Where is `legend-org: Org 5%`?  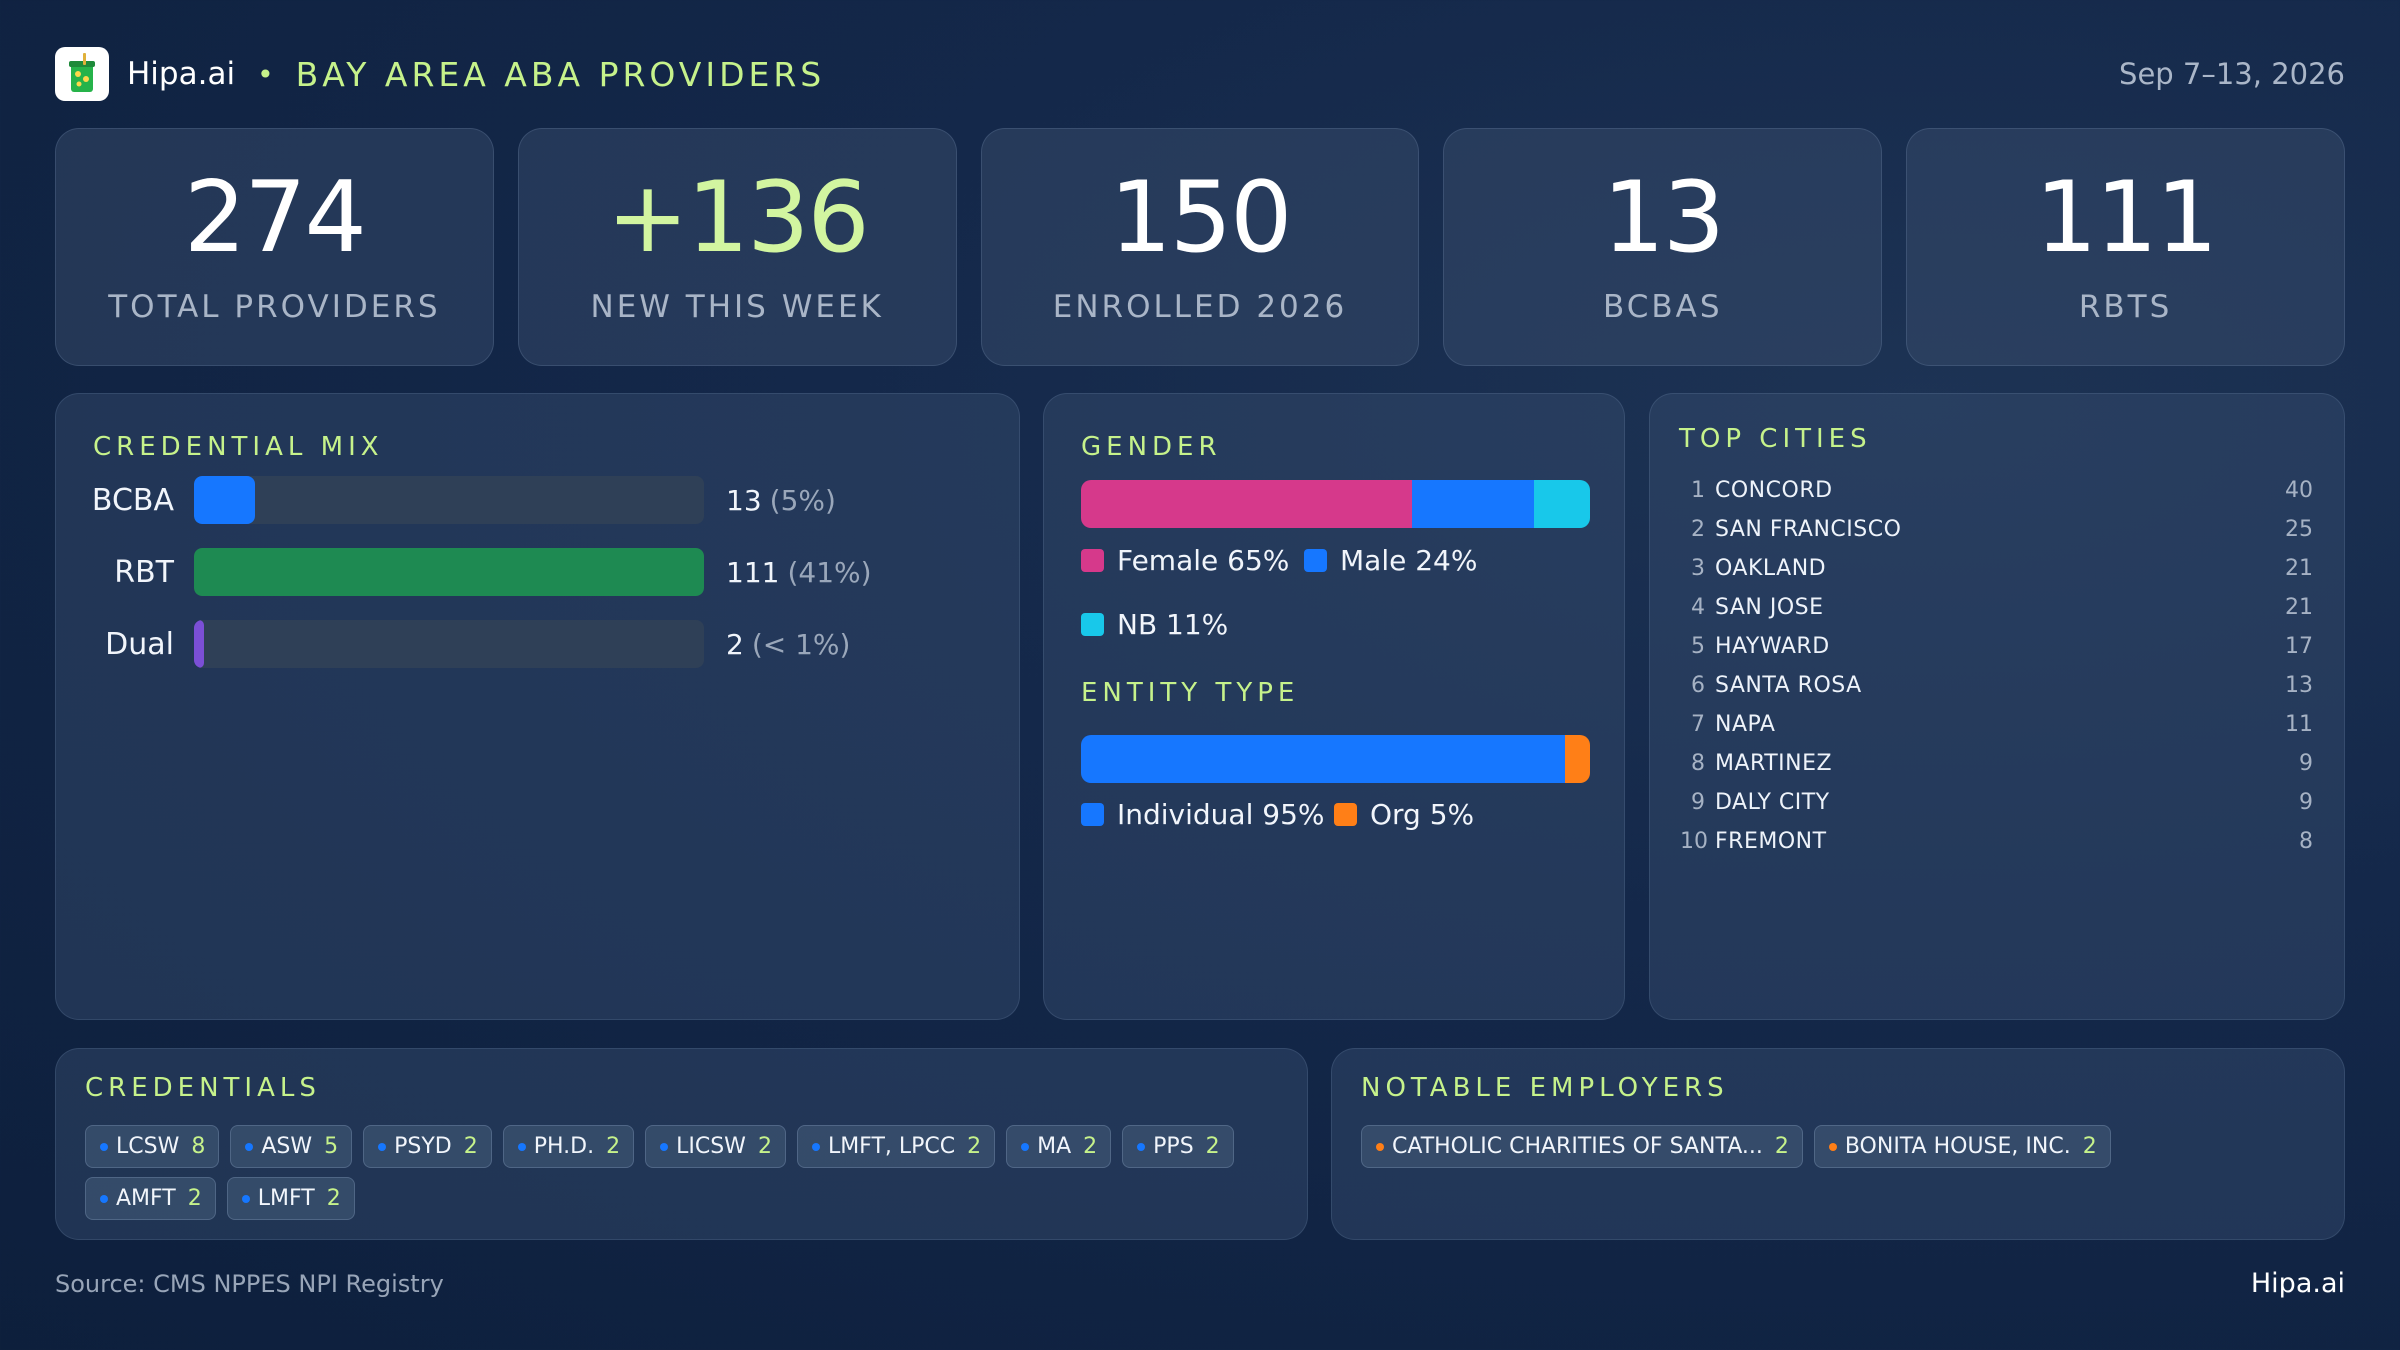
legend-org: Org 5% is located at coordinates (1404, 814).